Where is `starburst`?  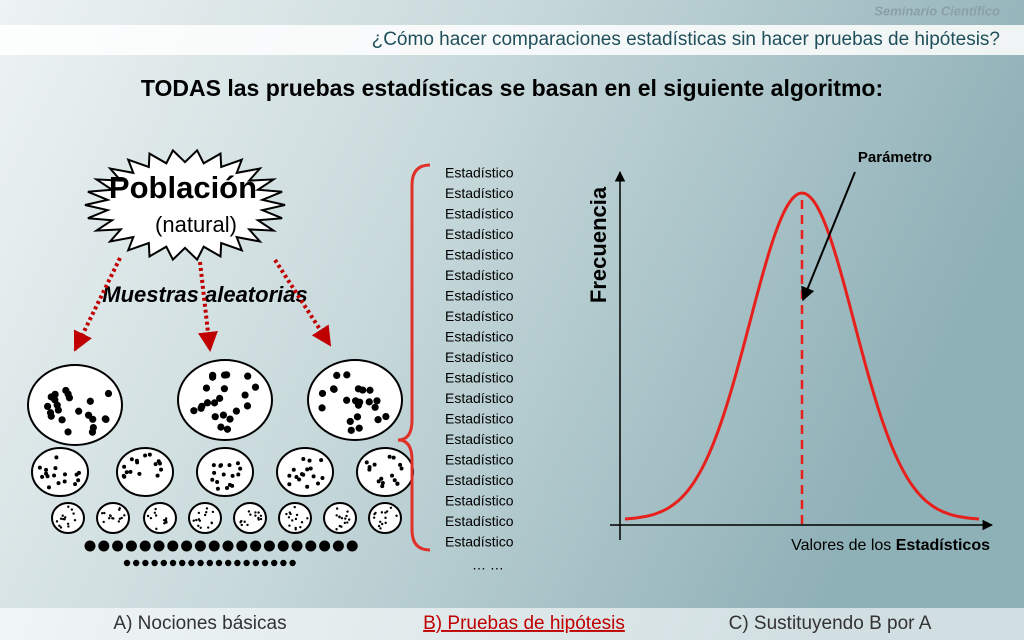 starburst is located at coordinates (185, 205).